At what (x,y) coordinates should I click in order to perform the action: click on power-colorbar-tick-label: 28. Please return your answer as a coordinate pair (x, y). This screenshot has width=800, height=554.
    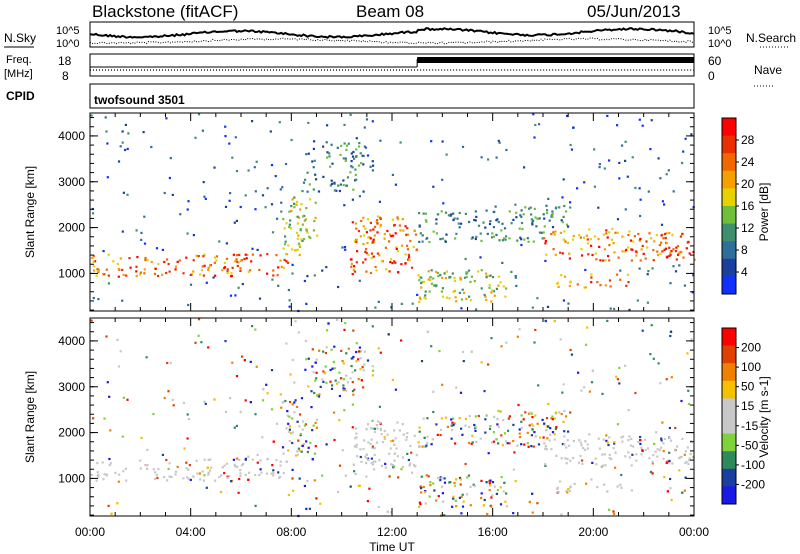
    Looking at the image, I should click on (748, 140).